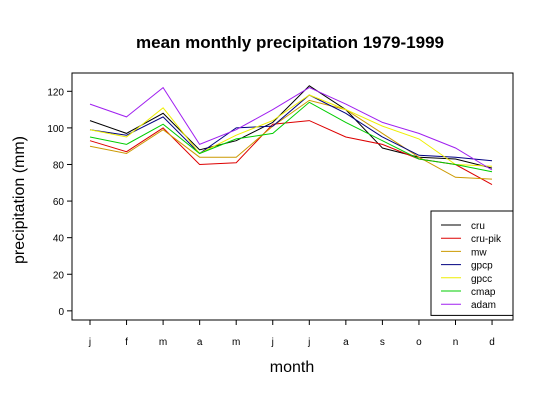 The height and width of the screenshot is (412, 550). I want to click on legend-box, so click(472, 263).